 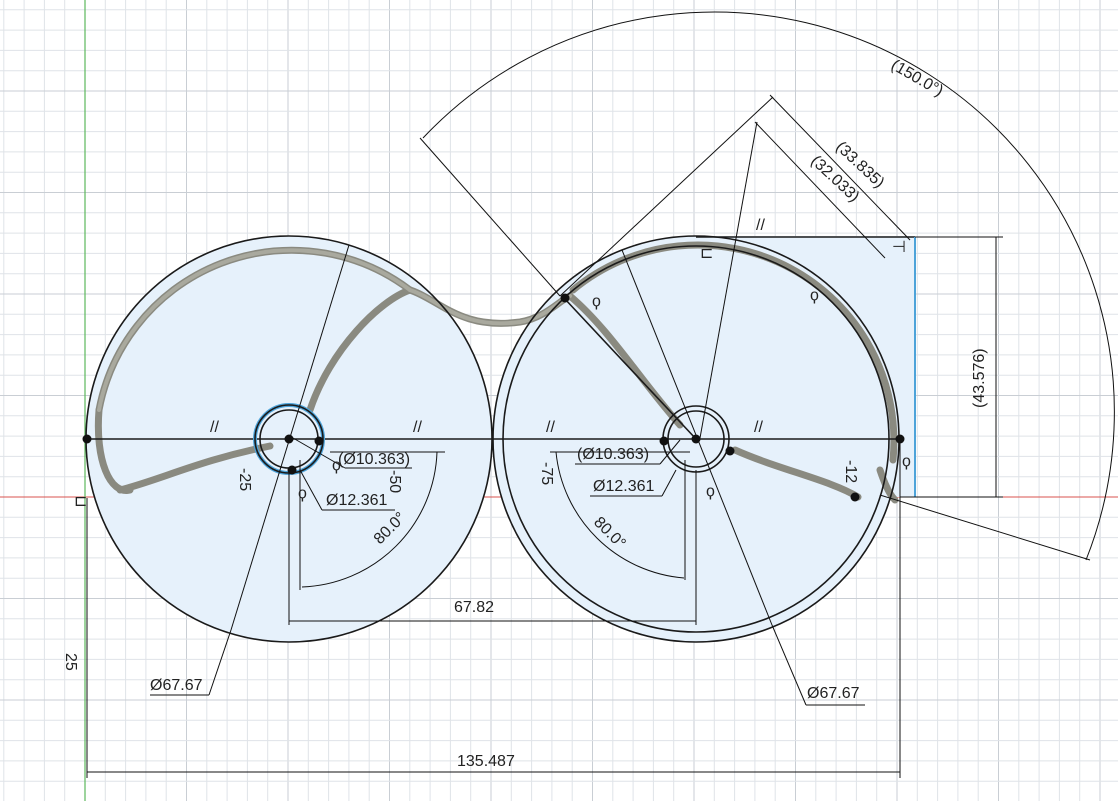 What do you see at coordinates (374, 459) in the screenshot?
I see `left-hub-inner-label: (Ø10.363)` at bounding box center [374, 459].